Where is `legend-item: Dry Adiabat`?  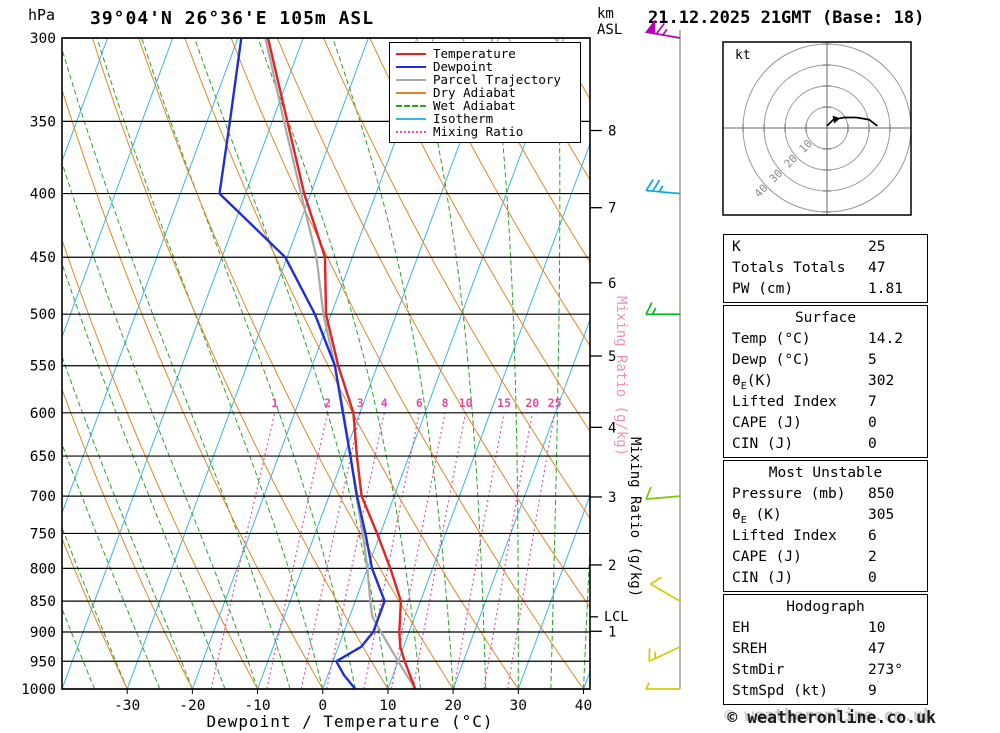 legend-item: Dry Adiabat is located at coordinates (485, 92).